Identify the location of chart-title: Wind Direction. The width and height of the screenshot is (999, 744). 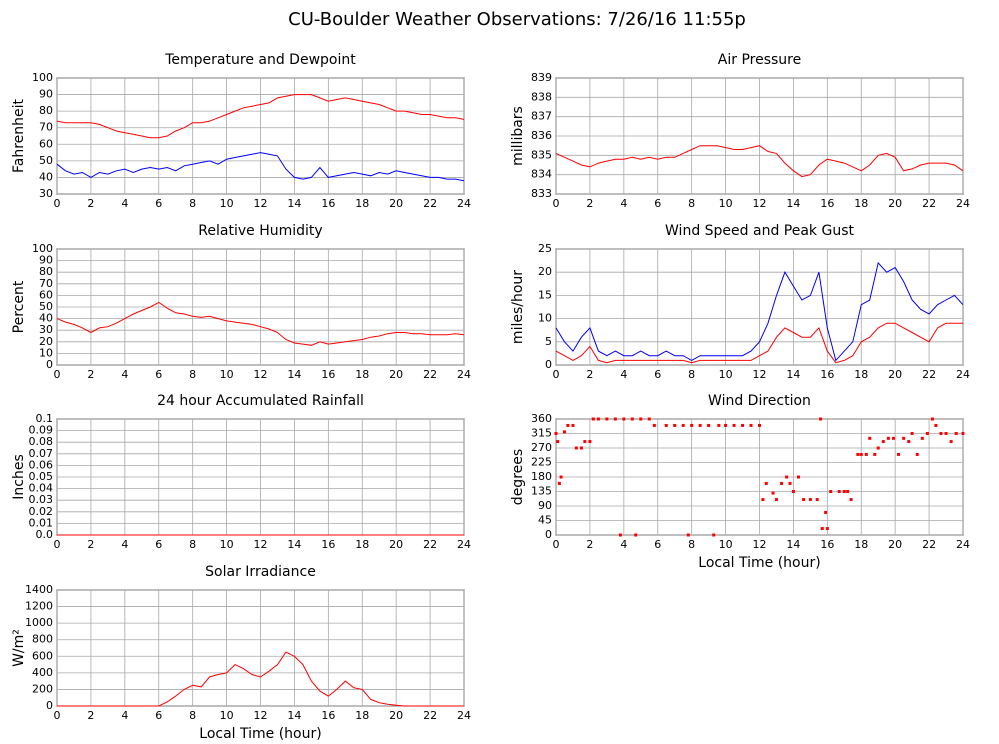
(759, 401).